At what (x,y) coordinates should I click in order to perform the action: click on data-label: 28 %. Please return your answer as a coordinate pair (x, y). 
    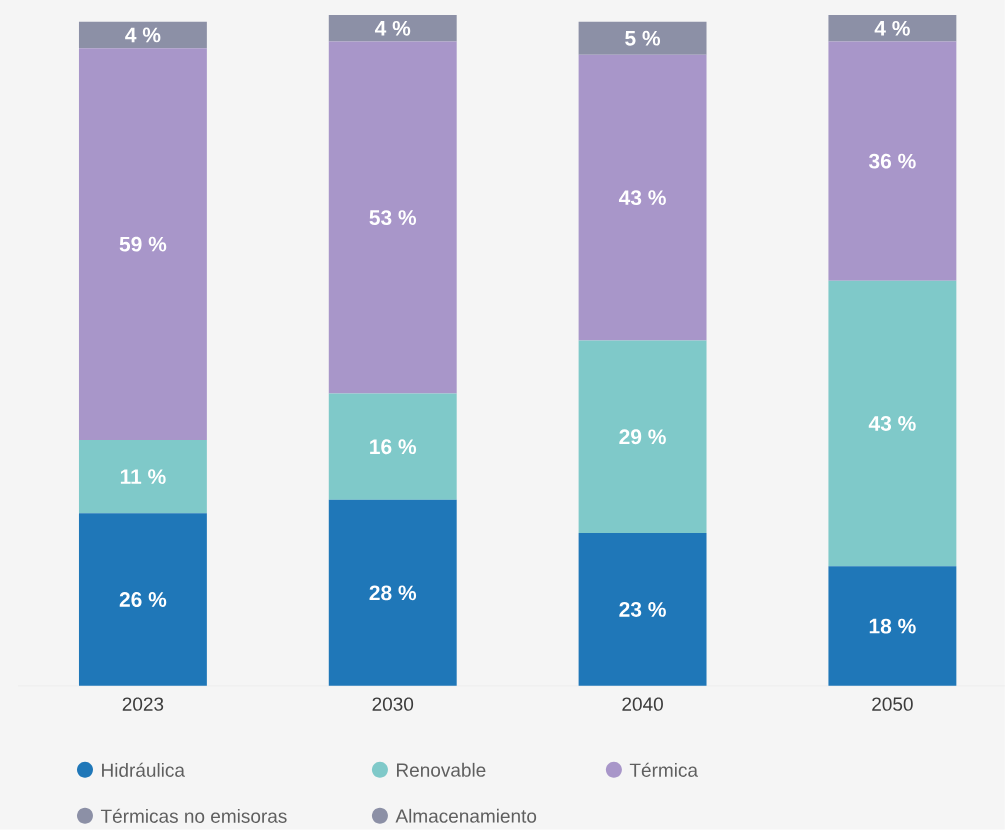
    Looking at the image, I should click on (393, 593).